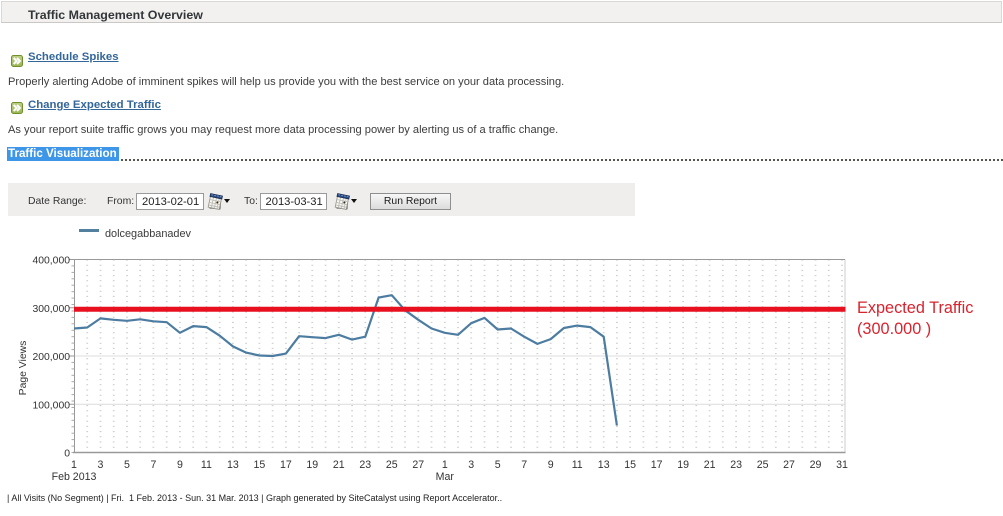 The image size is (1003, 516). Describe the element at coordinates (51, 261) in the screenshot. I see `svg-text: 400,000` at that location.